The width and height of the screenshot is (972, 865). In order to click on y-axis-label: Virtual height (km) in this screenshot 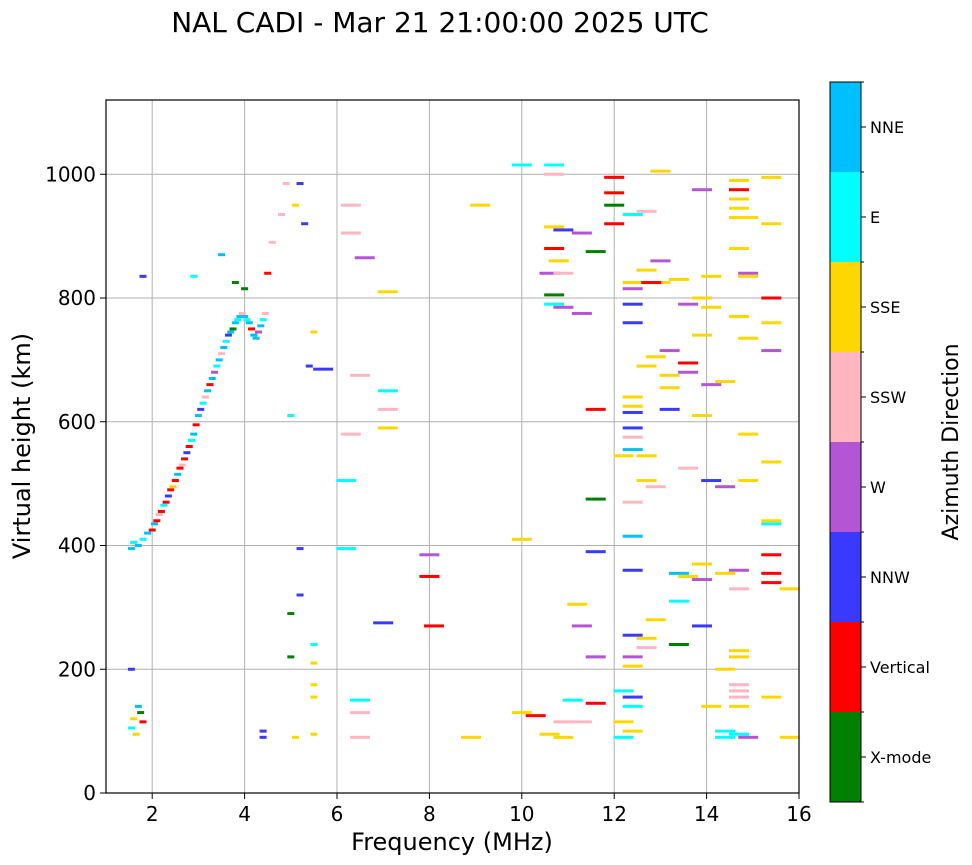, I will do `click(22, 446)`.